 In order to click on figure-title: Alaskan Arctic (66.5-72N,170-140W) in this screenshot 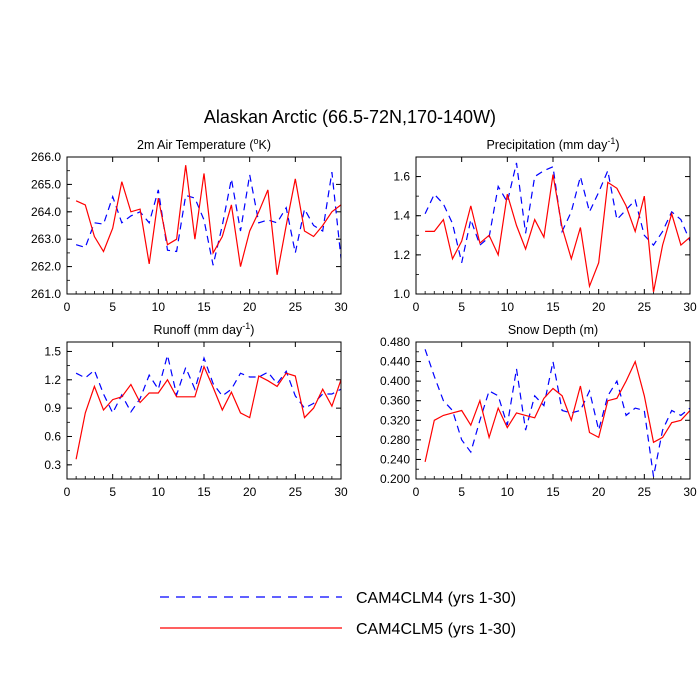, I will do `click(350, 117)`.